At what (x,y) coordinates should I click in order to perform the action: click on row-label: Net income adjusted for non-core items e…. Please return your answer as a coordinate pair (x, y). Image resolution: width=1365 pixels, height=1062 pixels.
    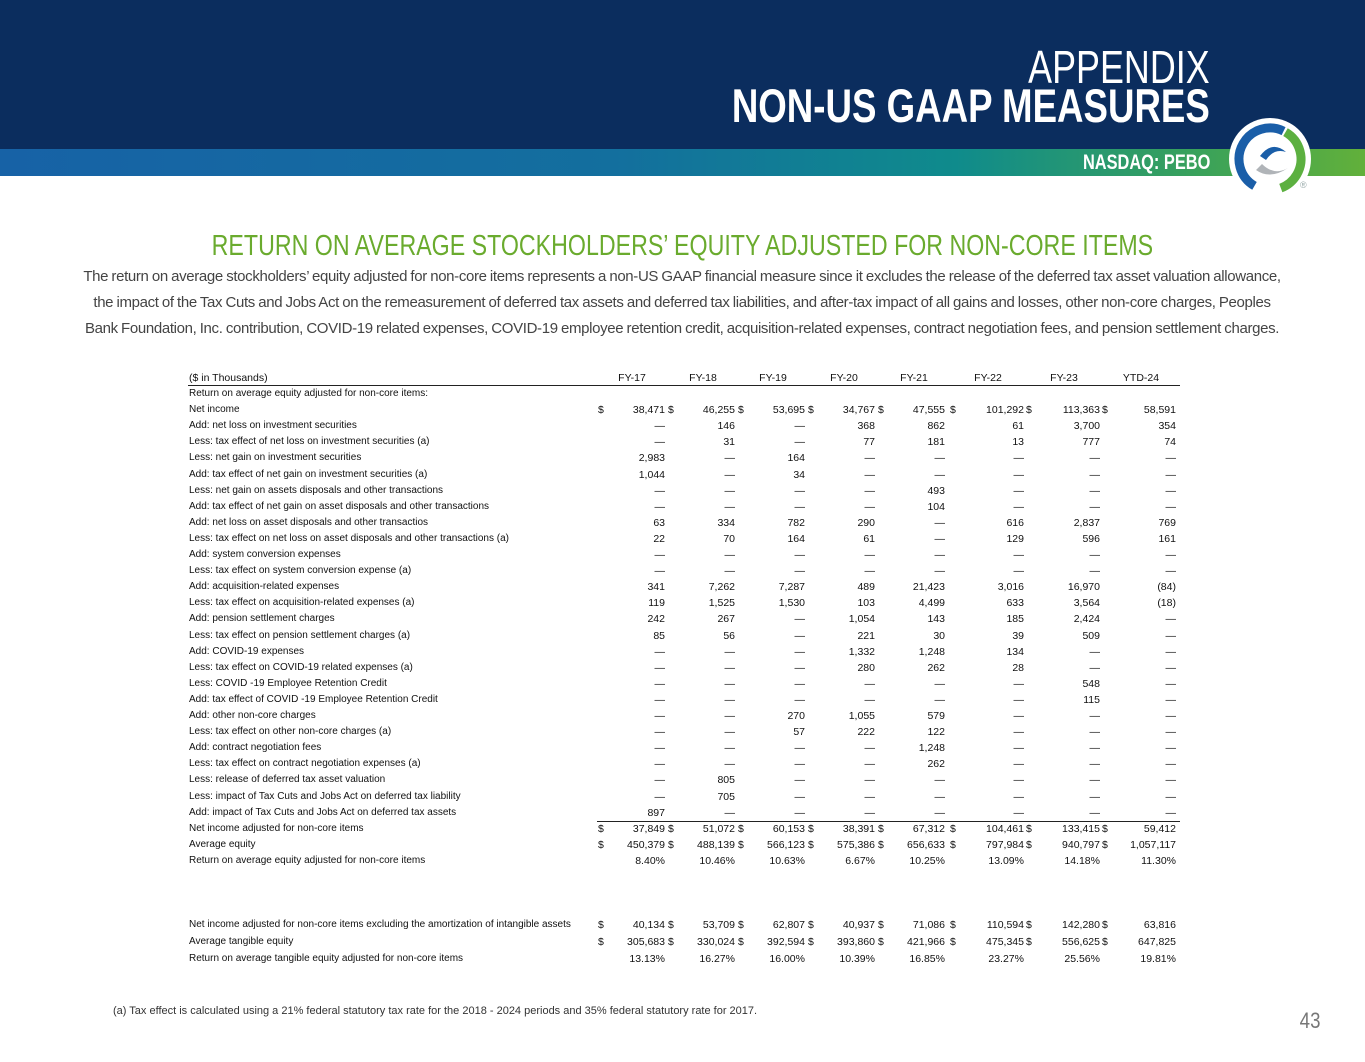
    Looking at the image, I should click on (380, 924).